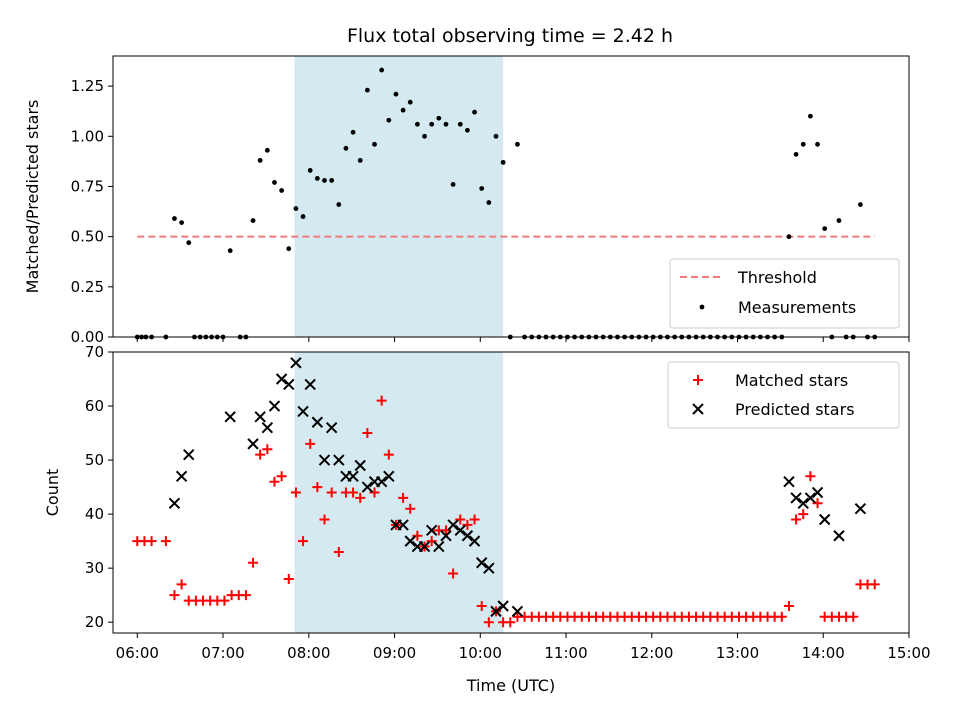  I want to click on observing-span-bottom, so click(399, 492).